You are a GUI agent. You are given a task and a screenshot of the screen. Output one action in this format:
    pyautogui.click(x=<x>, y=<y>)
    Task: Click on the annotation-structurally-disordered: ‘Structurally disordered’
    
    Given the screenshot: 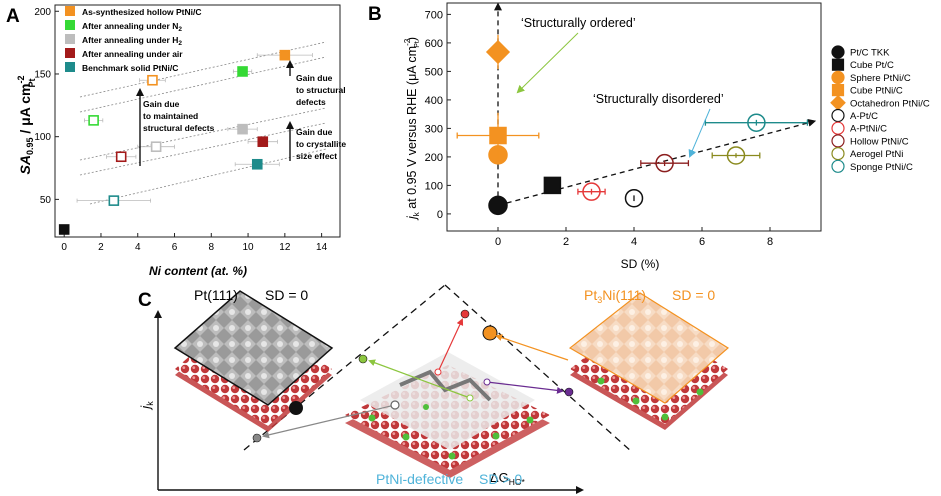 What is the action you would take?
    pyautogui.click(x=658, y=99)
    